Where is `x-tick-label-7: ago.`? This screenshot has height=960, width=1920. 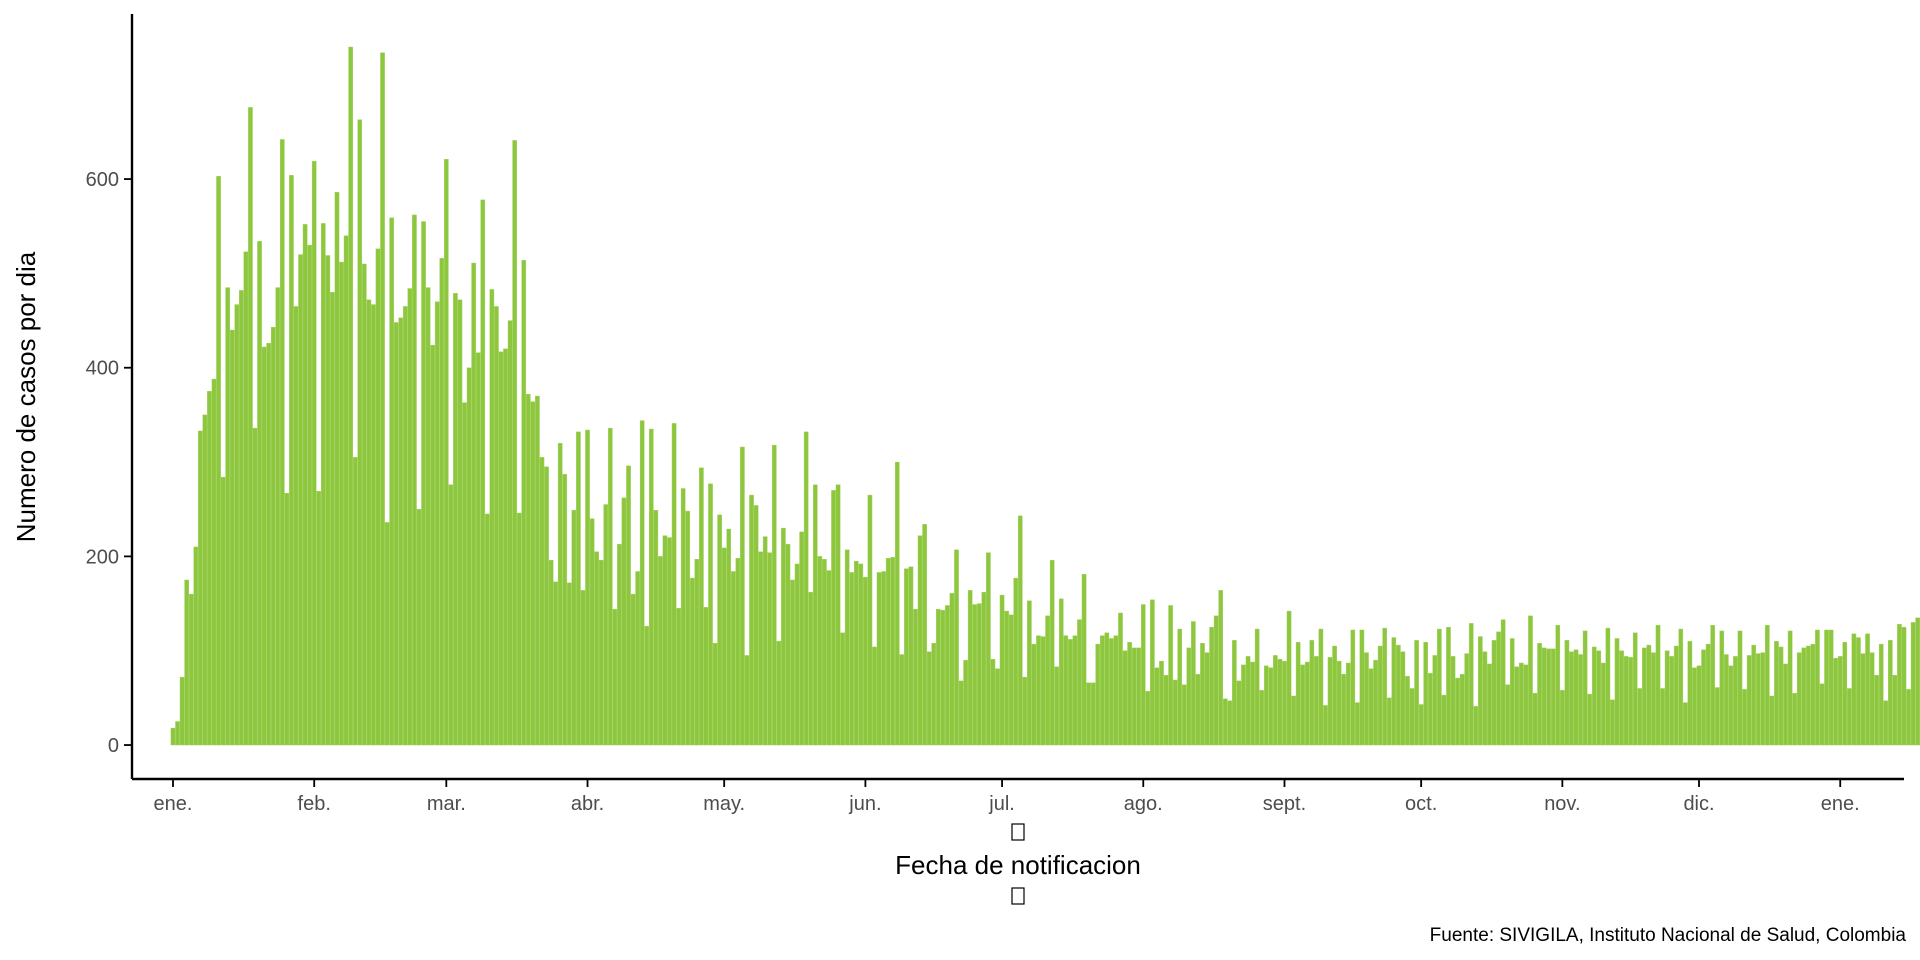
x-tick-label-7: ago. is located at coordinates (1143, 804).